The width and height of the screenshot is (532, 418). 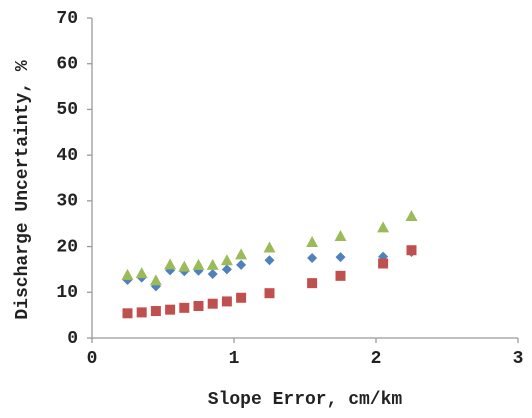 I want to click on y-tick-label: 40, so click(x=67, y=156).